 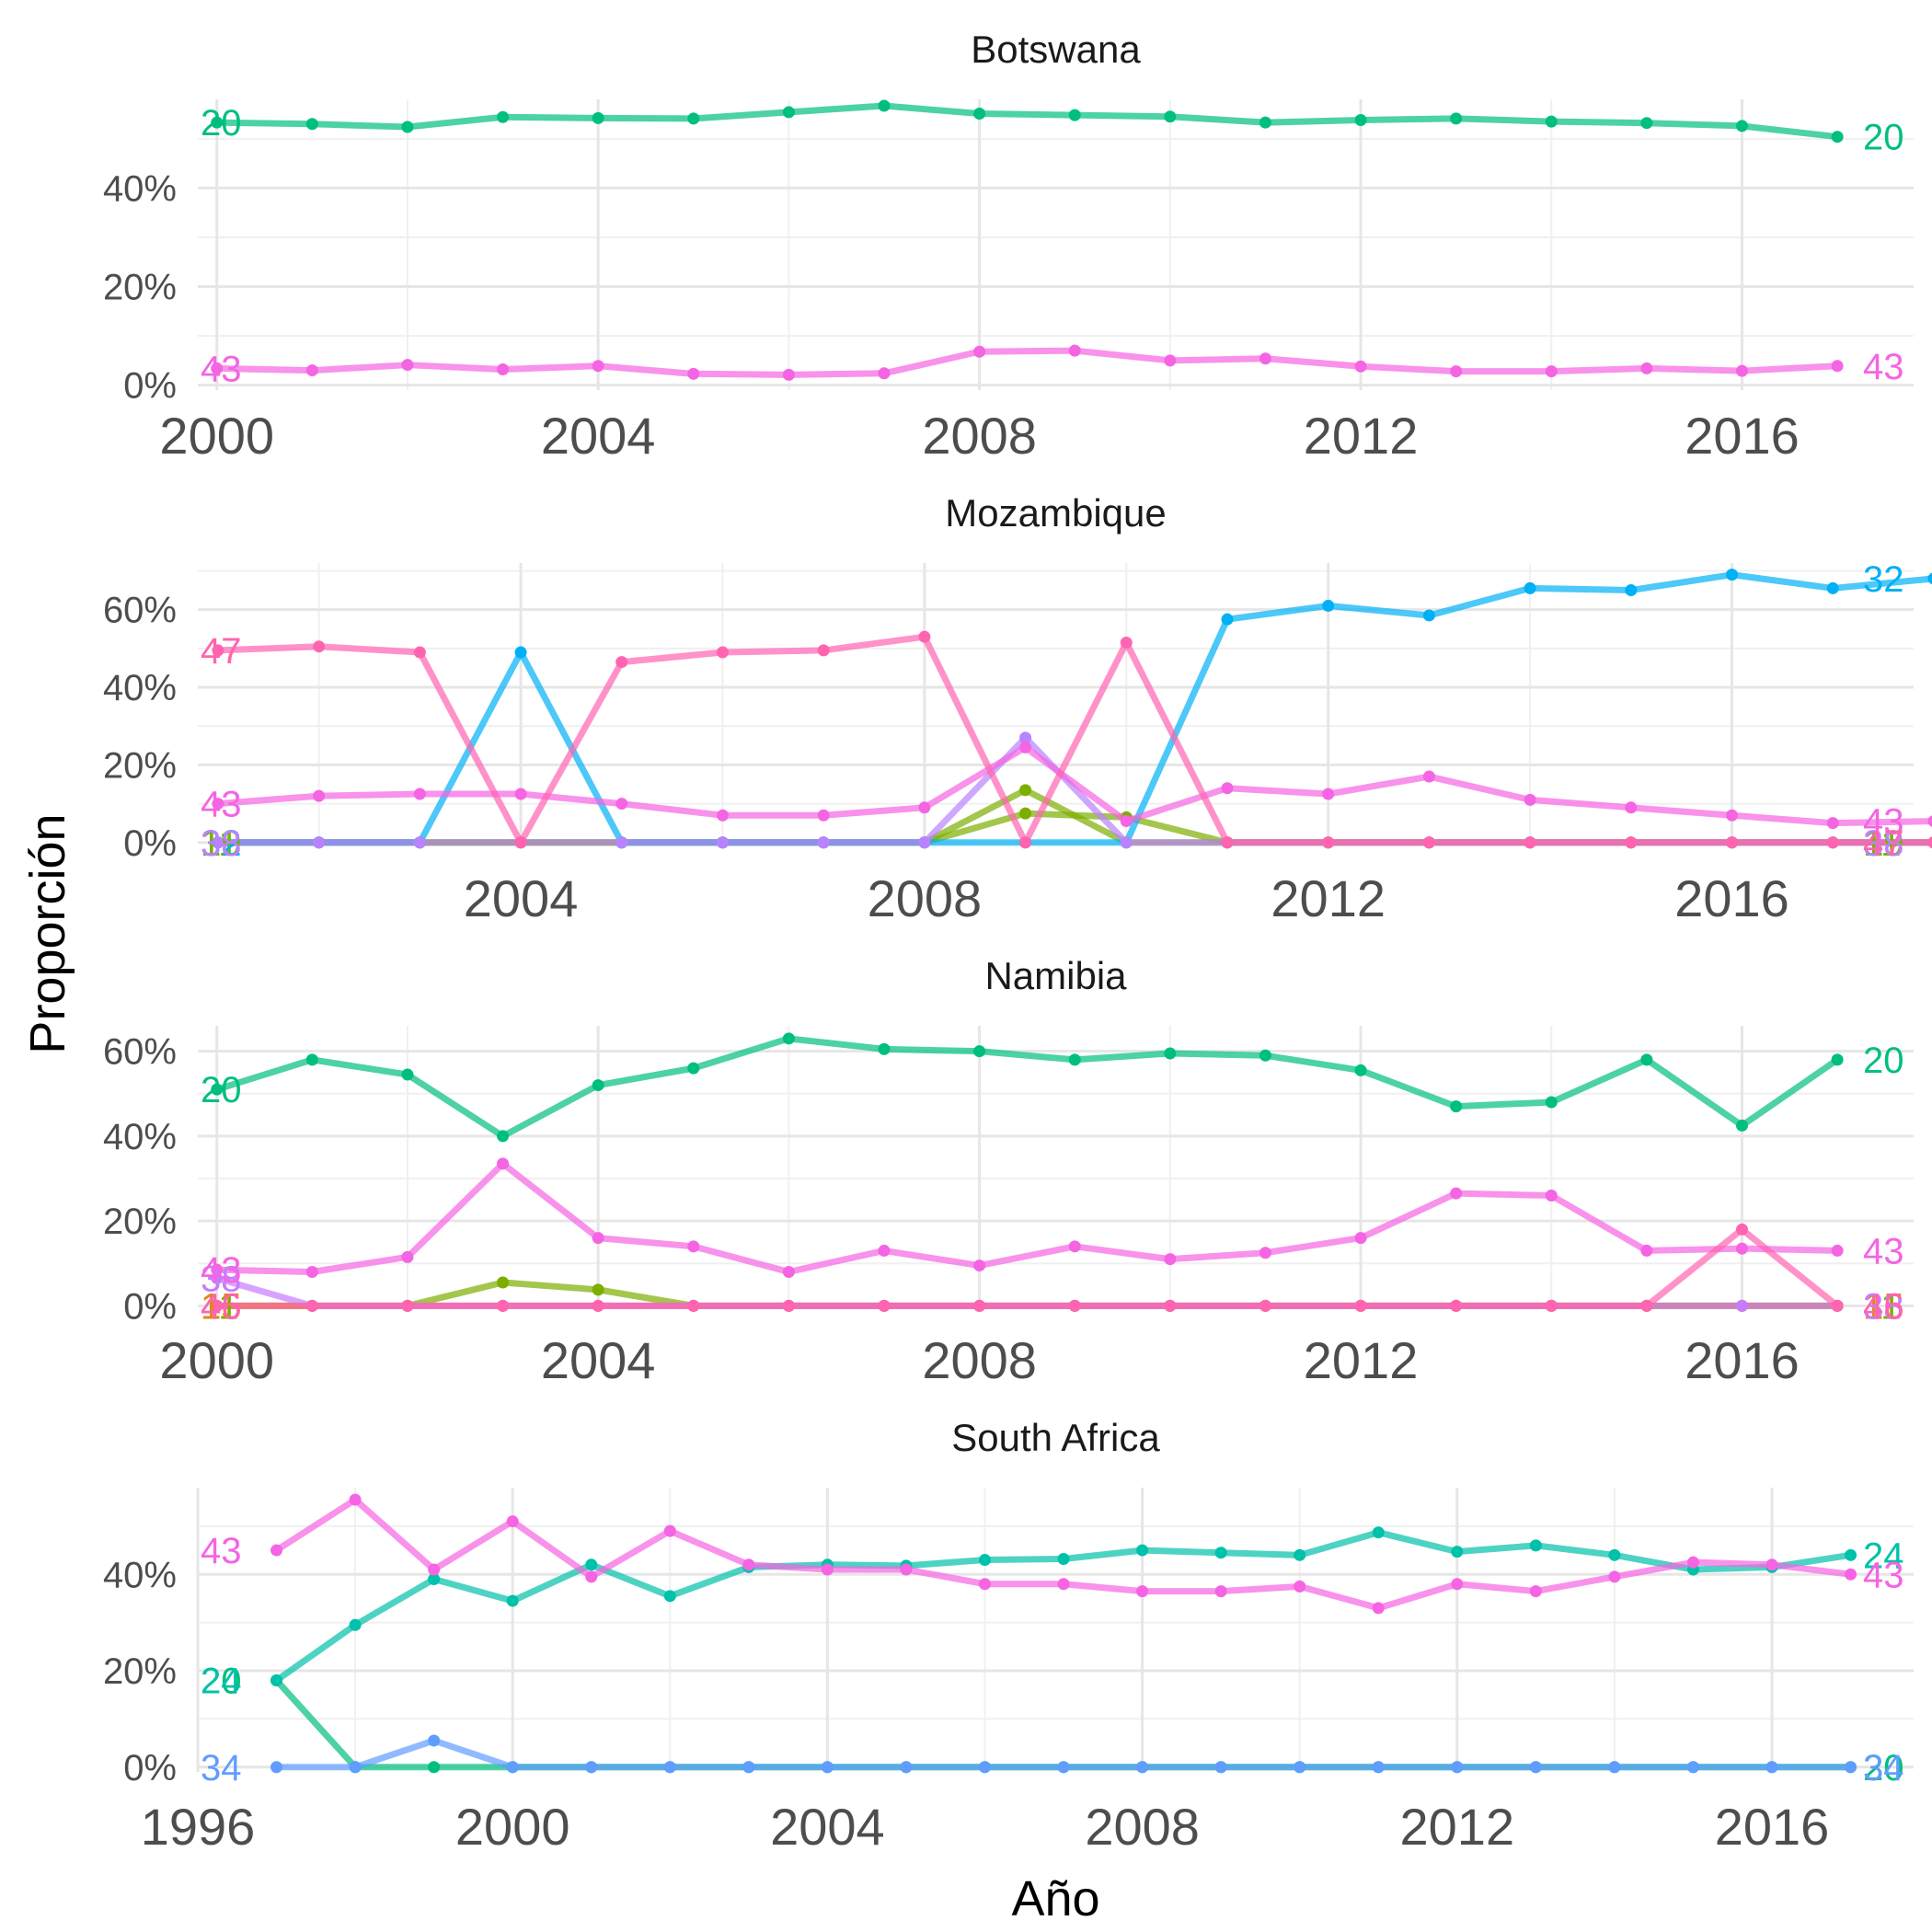 I want to click on series-end-label: 38, so click(x=1883, y=843).